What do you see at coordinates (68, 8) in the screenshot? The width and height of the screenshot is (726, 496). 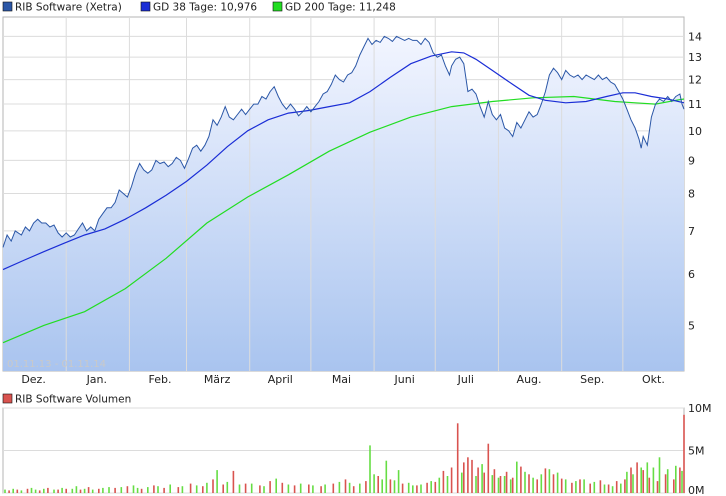 I see `legend-label-price: RIB Software (Xetra)` at bounding box center [68, 8].